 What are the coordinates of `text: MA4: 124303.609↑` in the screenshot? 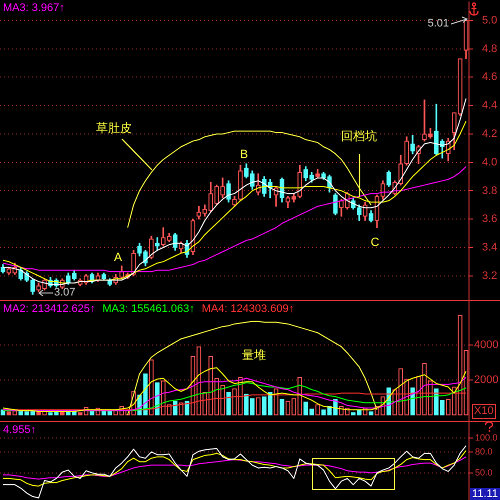 It's located at (248, 309).